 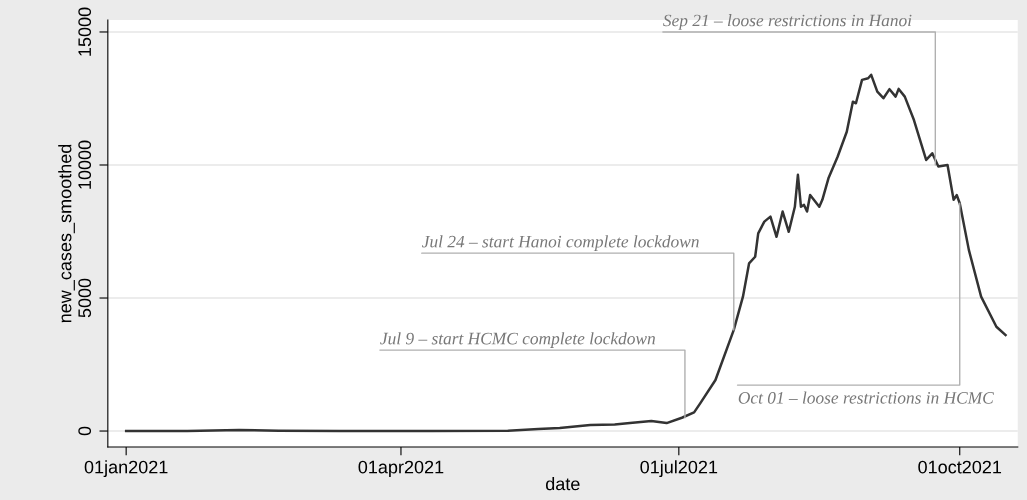 What do you see at coordinates (960, 467) in the screenshot?
I see `x-tick-label: 01oct2021` at bounding box center [960, 467].